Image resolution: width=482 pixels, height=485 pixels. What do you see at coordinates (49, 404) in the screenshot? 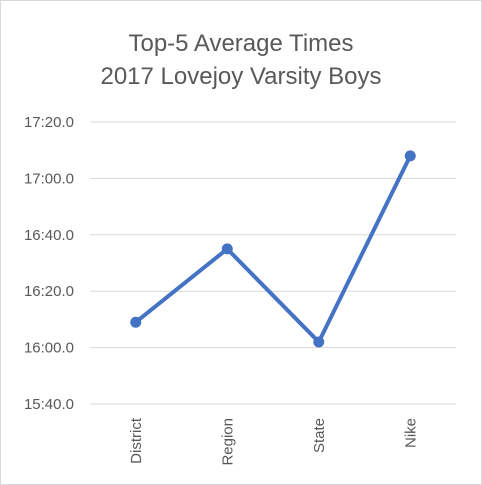
I see `y-tick-label: 15:40.0` at bounding box center [49, 404].